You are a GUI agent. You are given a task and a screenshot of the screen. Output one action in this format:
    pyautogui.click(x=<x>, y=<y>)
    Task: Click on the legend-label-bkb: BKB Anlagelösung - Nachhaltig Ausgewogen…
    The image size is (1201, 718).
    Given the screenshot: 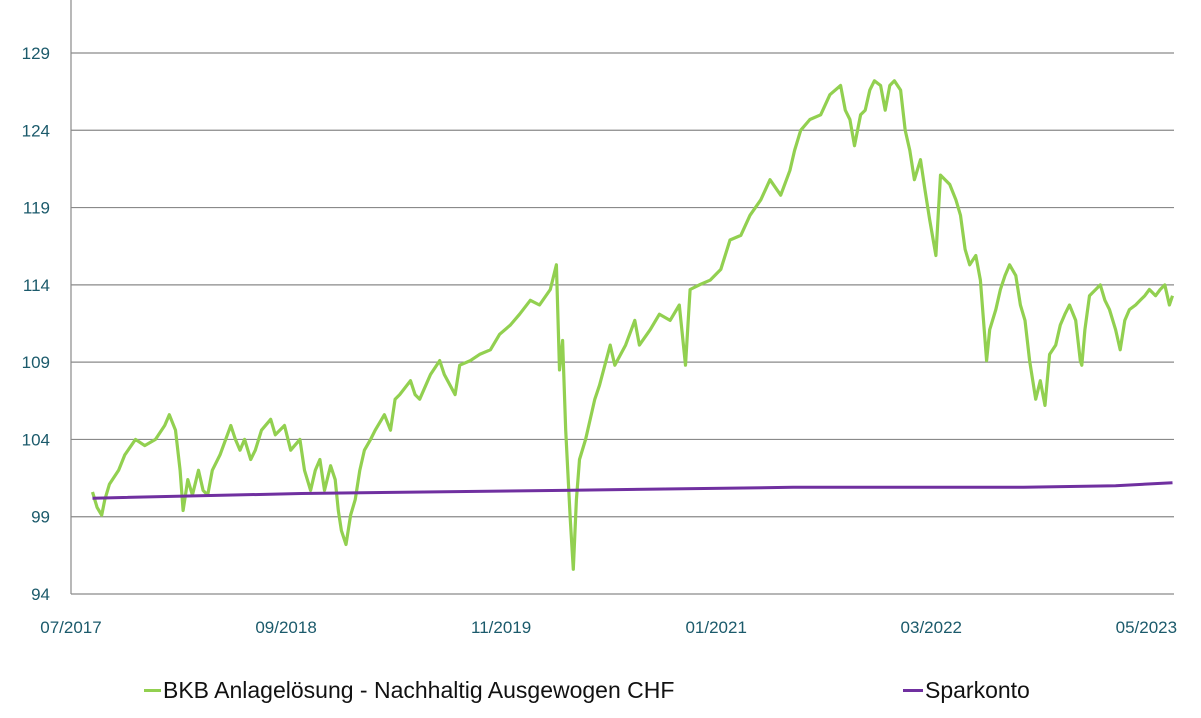 What is the action you would take?
    pyautogui.click(x=419, y=689)
    